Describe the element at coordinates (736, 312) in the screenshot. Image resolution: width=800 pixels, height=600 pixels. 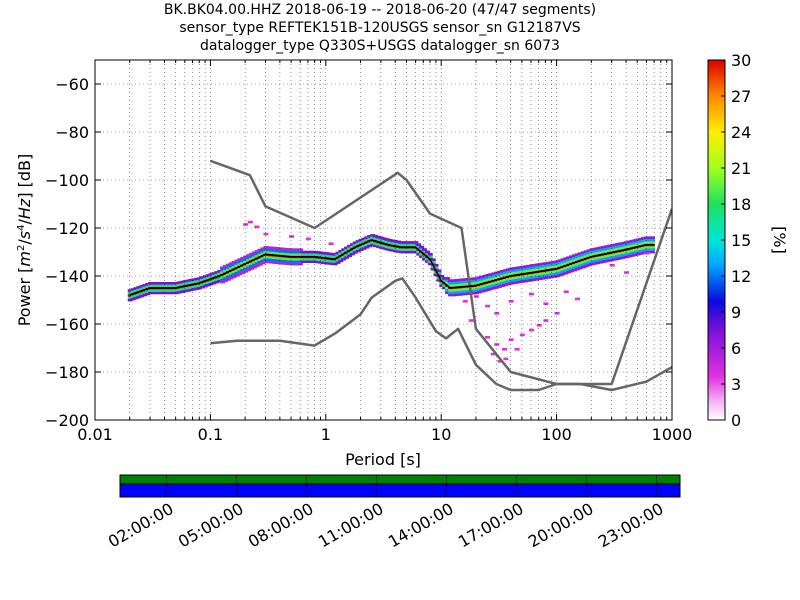
I see `colorbar-tick-label: 9` at that location.